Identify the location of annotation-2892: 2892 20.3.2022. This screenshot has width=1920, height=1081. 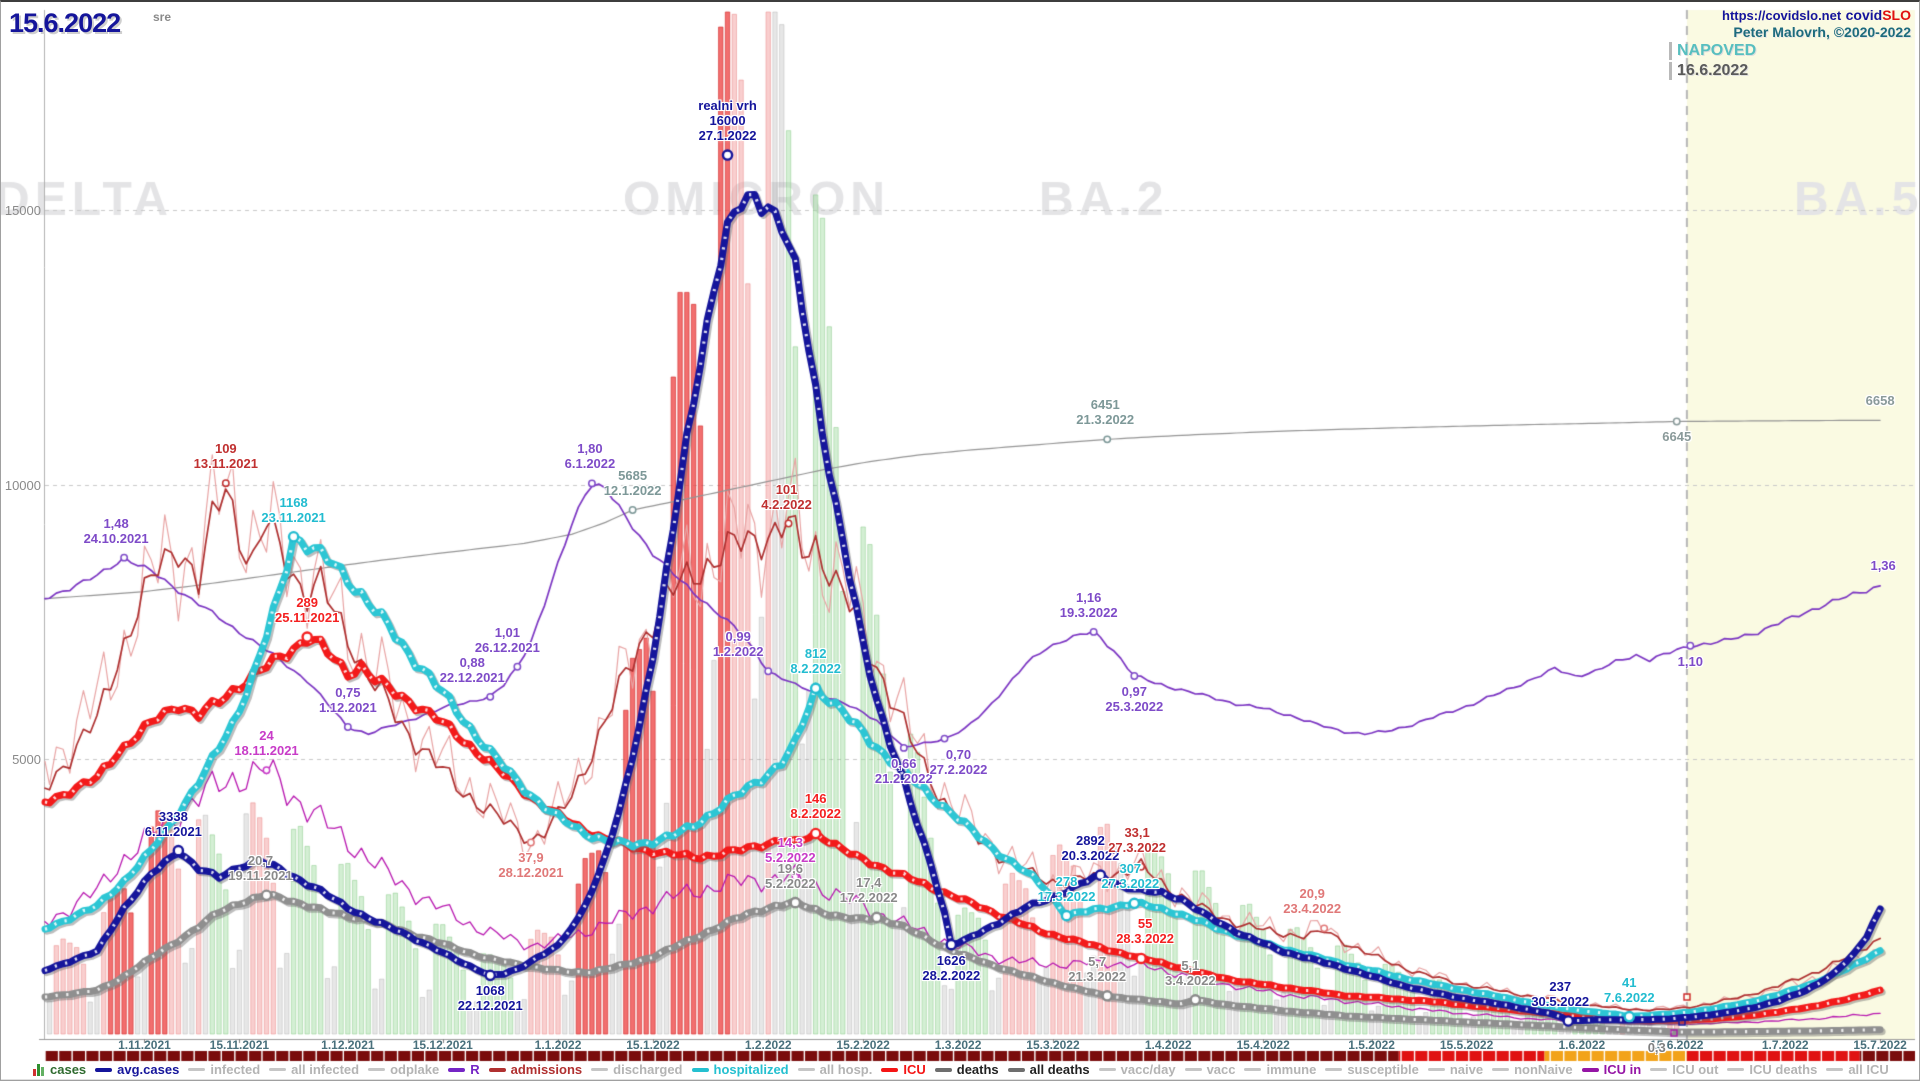
(1090, 848).